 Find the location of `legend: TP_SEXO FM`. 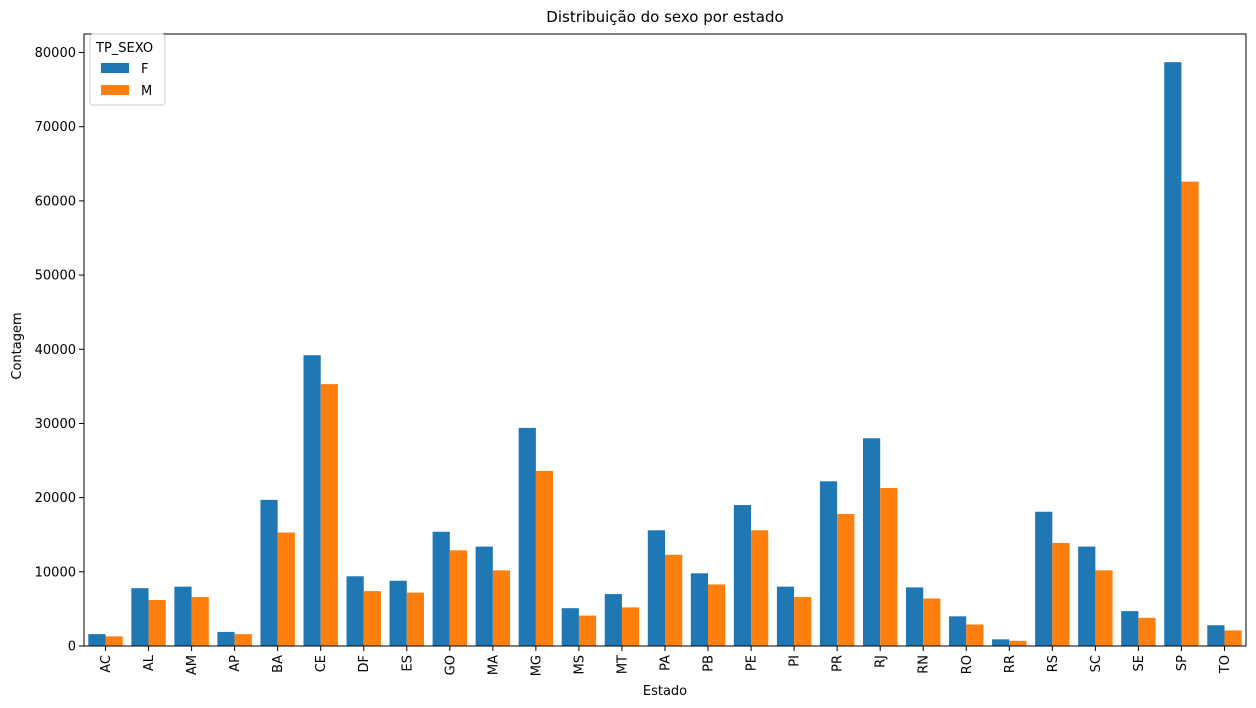

legend: TP_SEXO FM is located at coordinates (127, 69).